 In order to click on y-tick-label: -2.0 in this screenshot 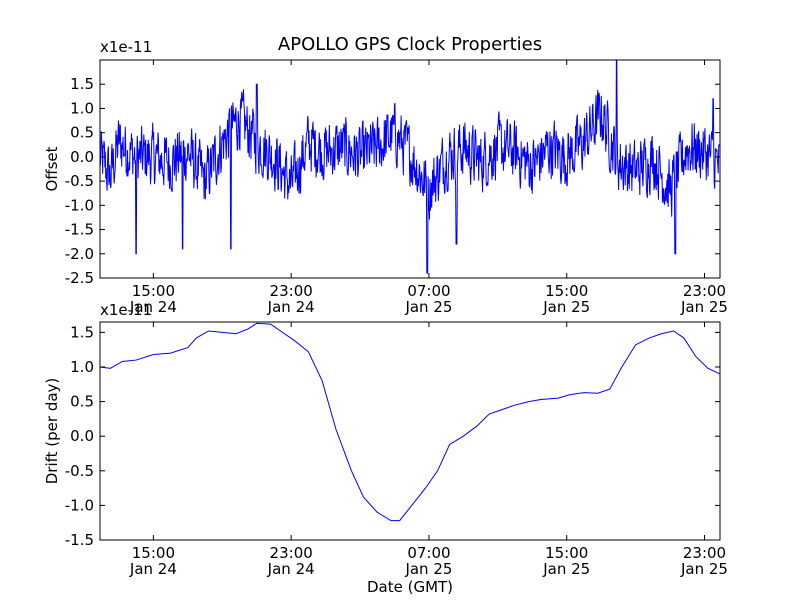, I will do `click(79, 254)`.